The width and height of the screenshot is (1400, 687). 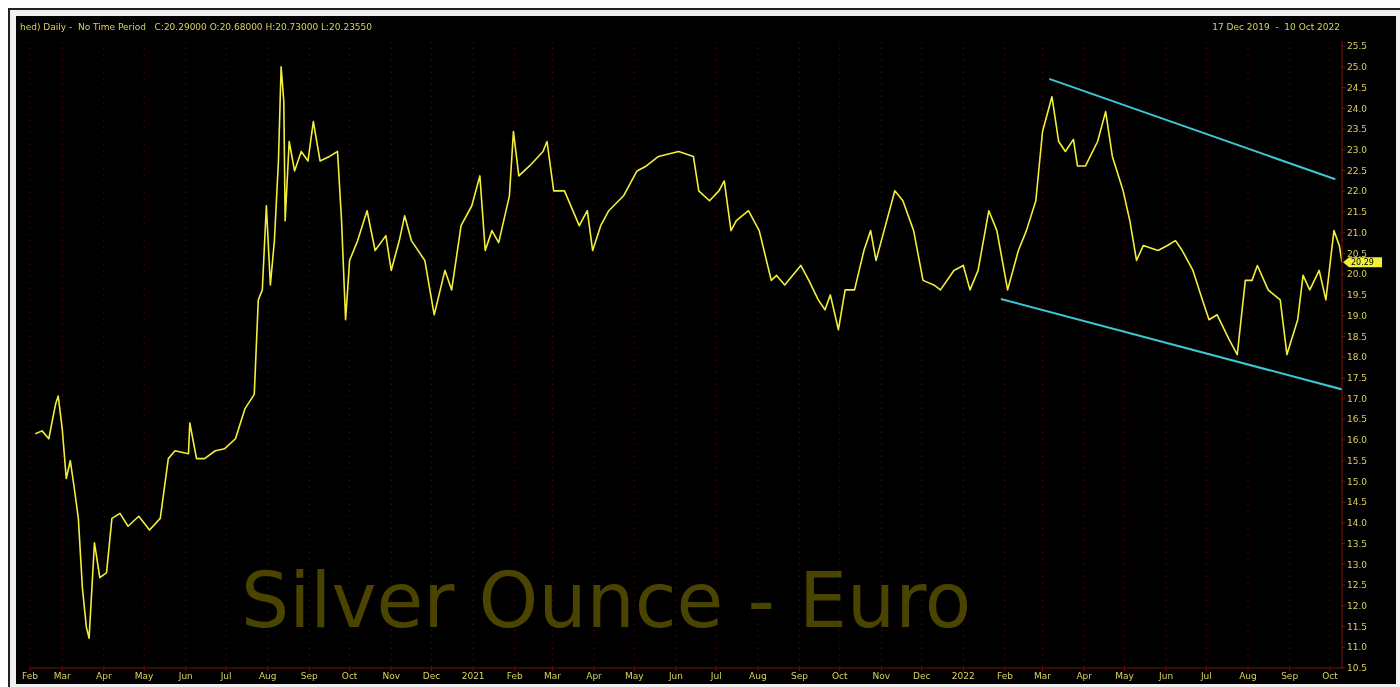 I want to click on y-tick-label: 22.5, so click(x=1357, y=170).